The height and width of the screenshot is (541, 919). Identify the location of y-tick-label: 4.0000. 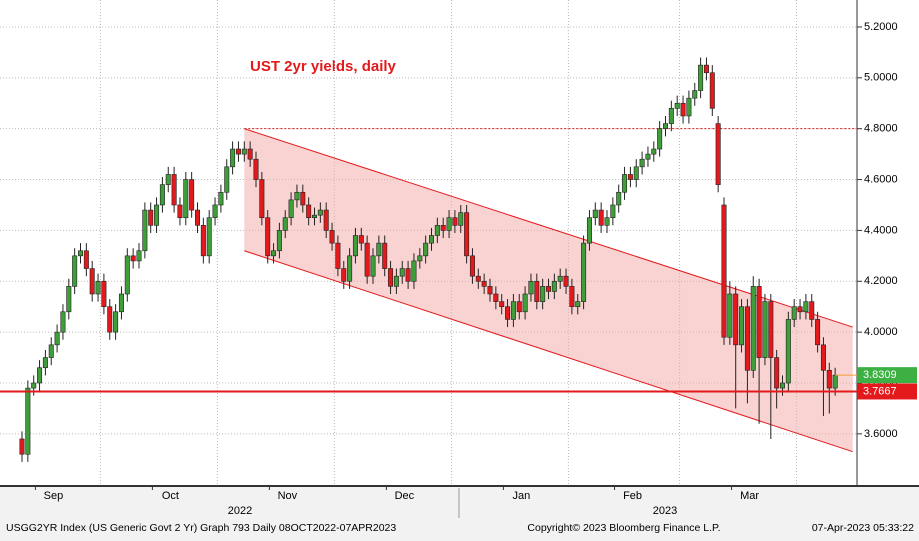
(881, 332).